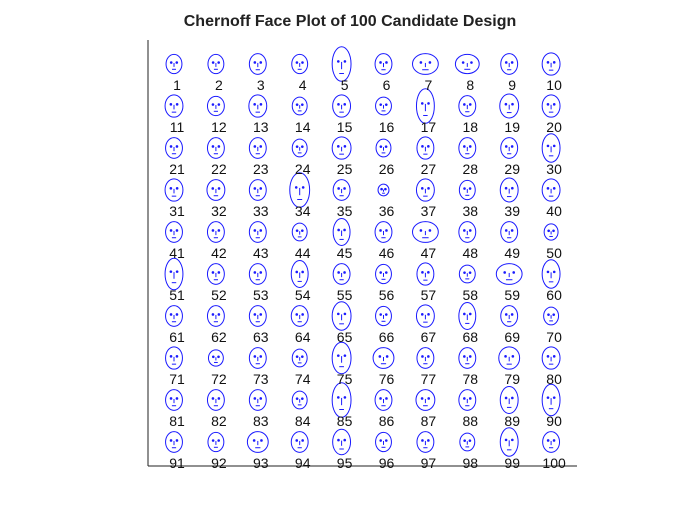 The width and height of the screenshot is (700, 525). I want to click on face-label: 68, so click(471, 337).